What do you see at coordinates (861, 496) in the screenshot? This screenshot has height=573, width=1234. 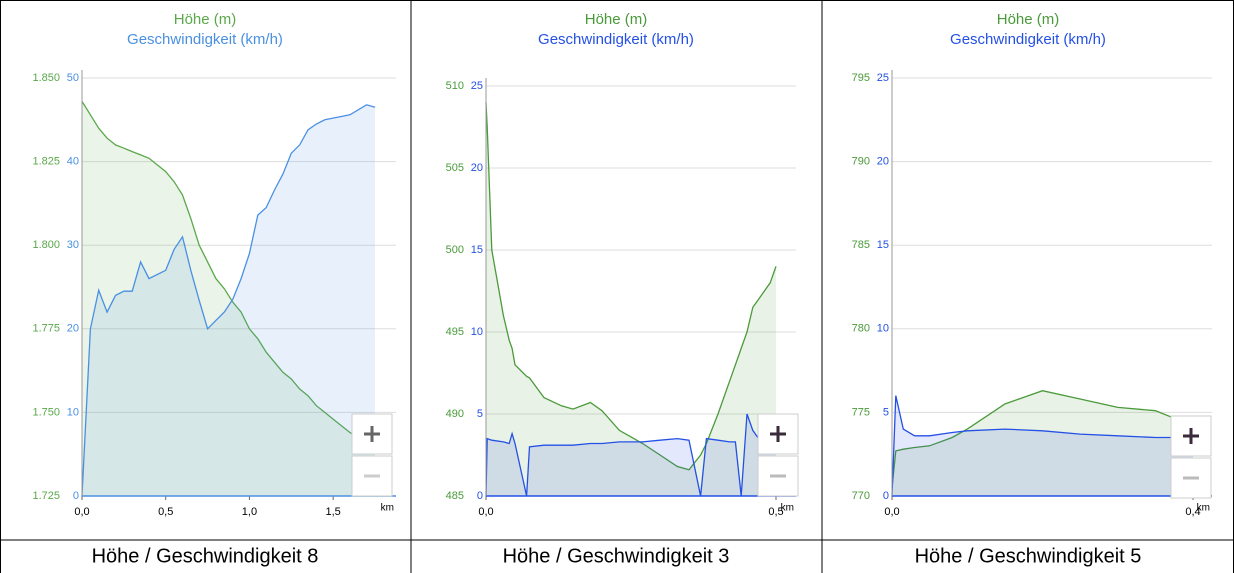 I see `y-tick-label: 770` at bounding box center [861, 496].